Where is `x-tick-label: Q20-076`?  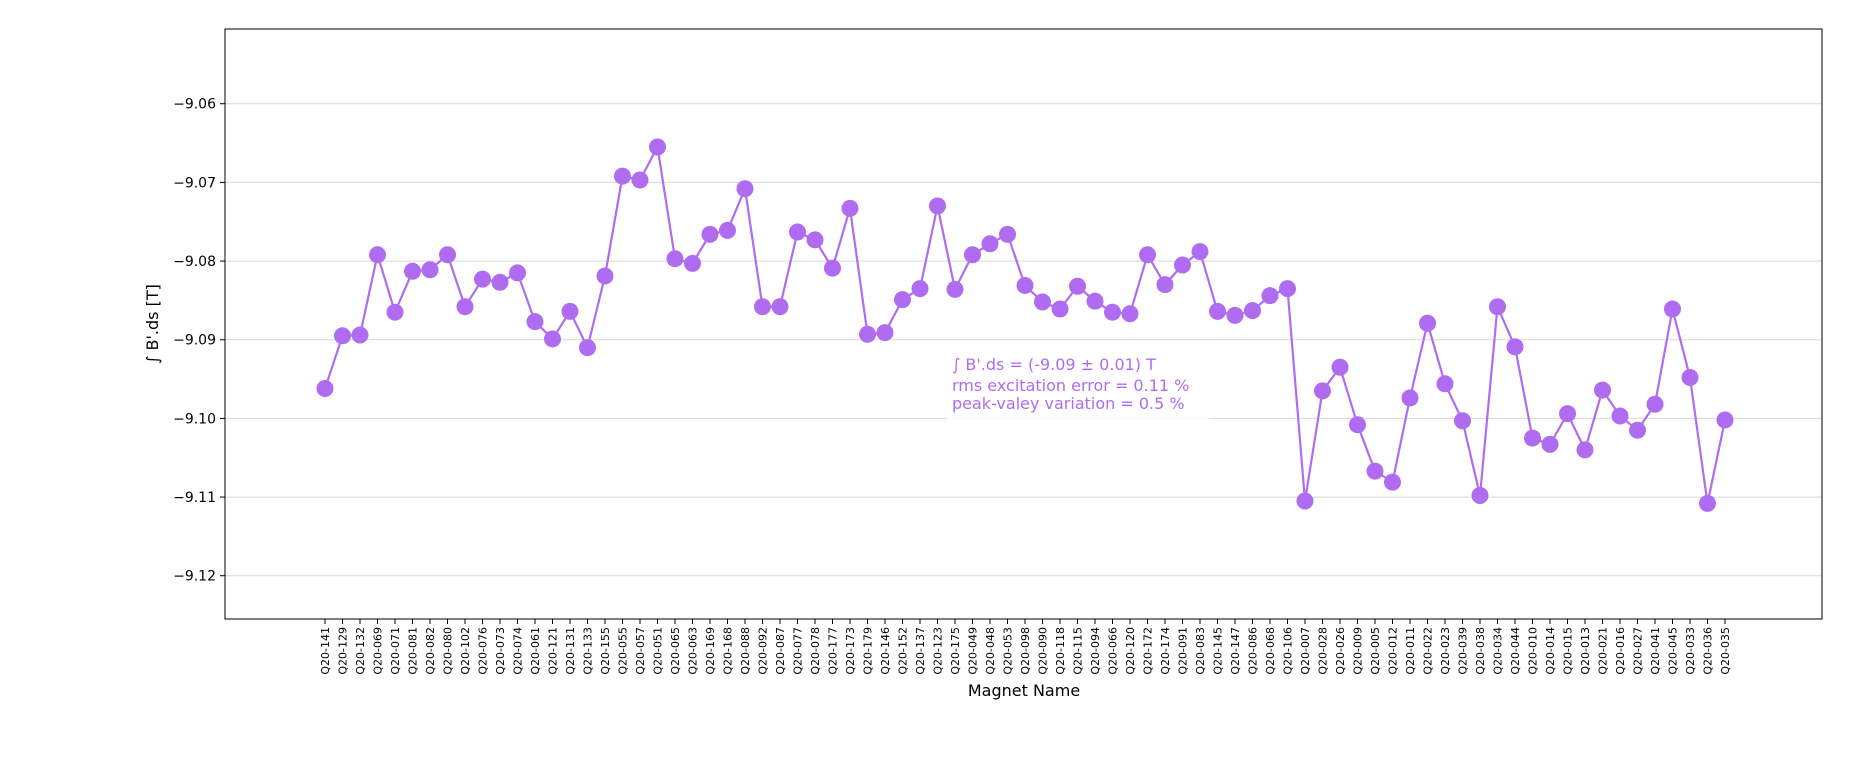 x-tick-label: Q20-076 is located at coordinates (483, 651).